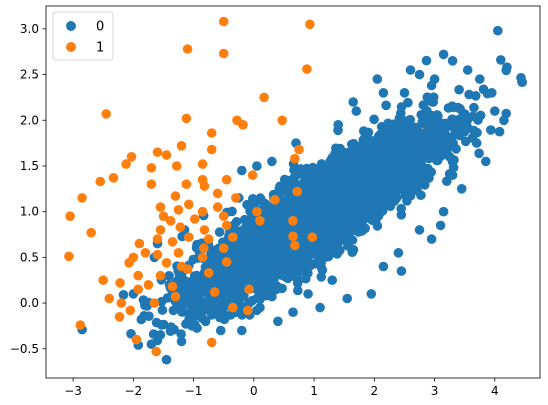  What do you see at coordinates (29, 212) in the screenshot?
I see `y-tick-label: 1.0` at bounding box center [29, 212].